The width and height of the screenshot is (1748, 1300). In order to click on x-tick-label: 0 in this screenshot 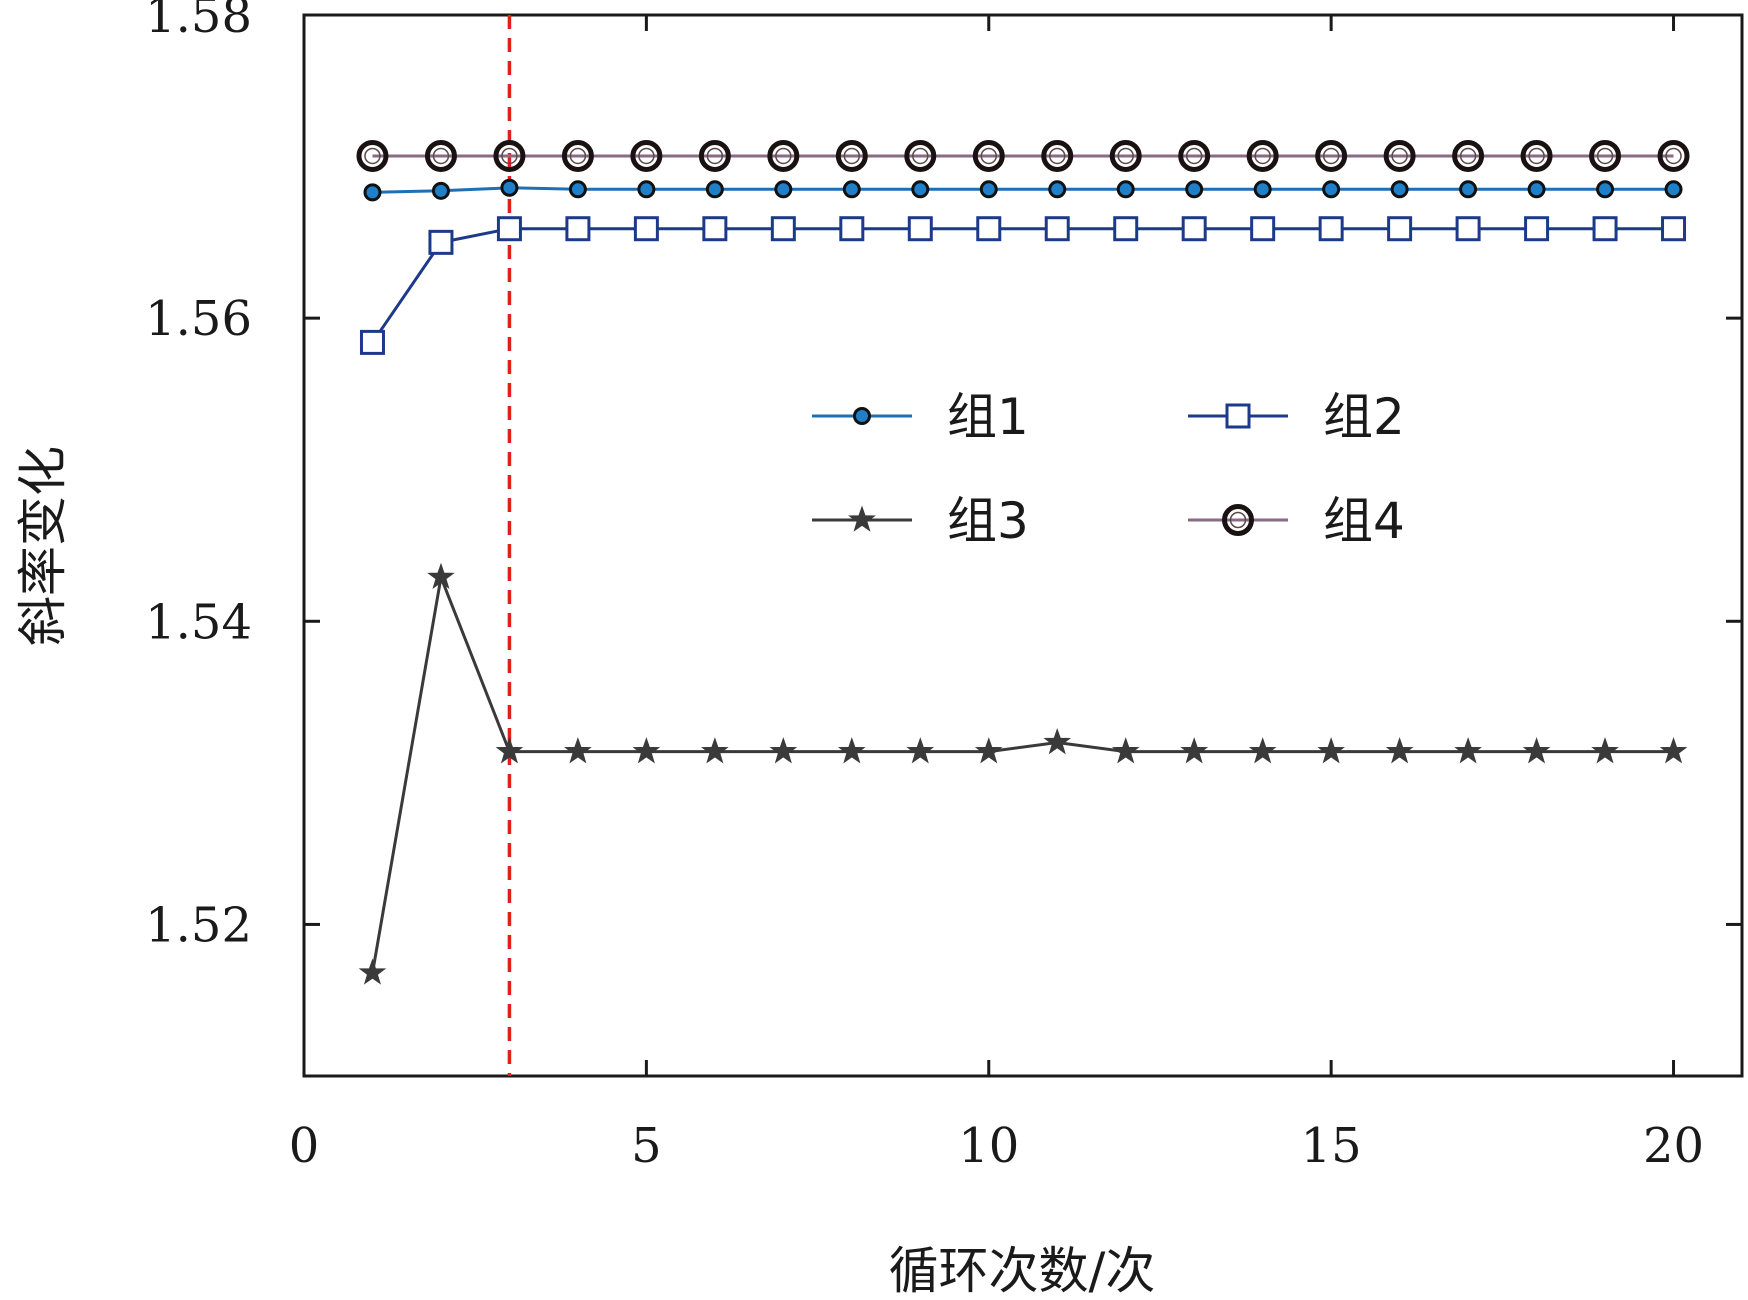, I will do `click(304, 1146)`.